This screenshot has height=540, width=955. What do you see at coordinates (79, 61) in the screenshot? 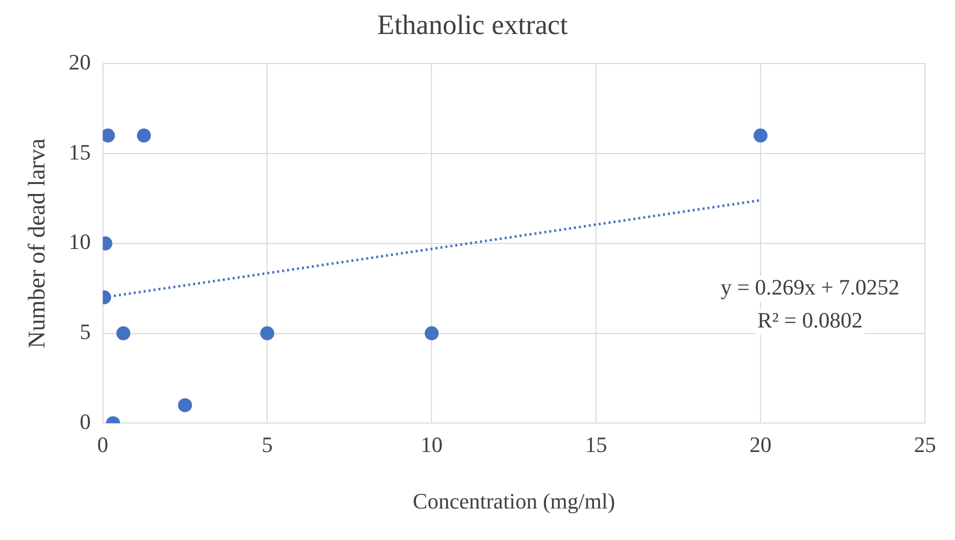
I see `y-tick-label: 20` at bounding box center [79, 61].